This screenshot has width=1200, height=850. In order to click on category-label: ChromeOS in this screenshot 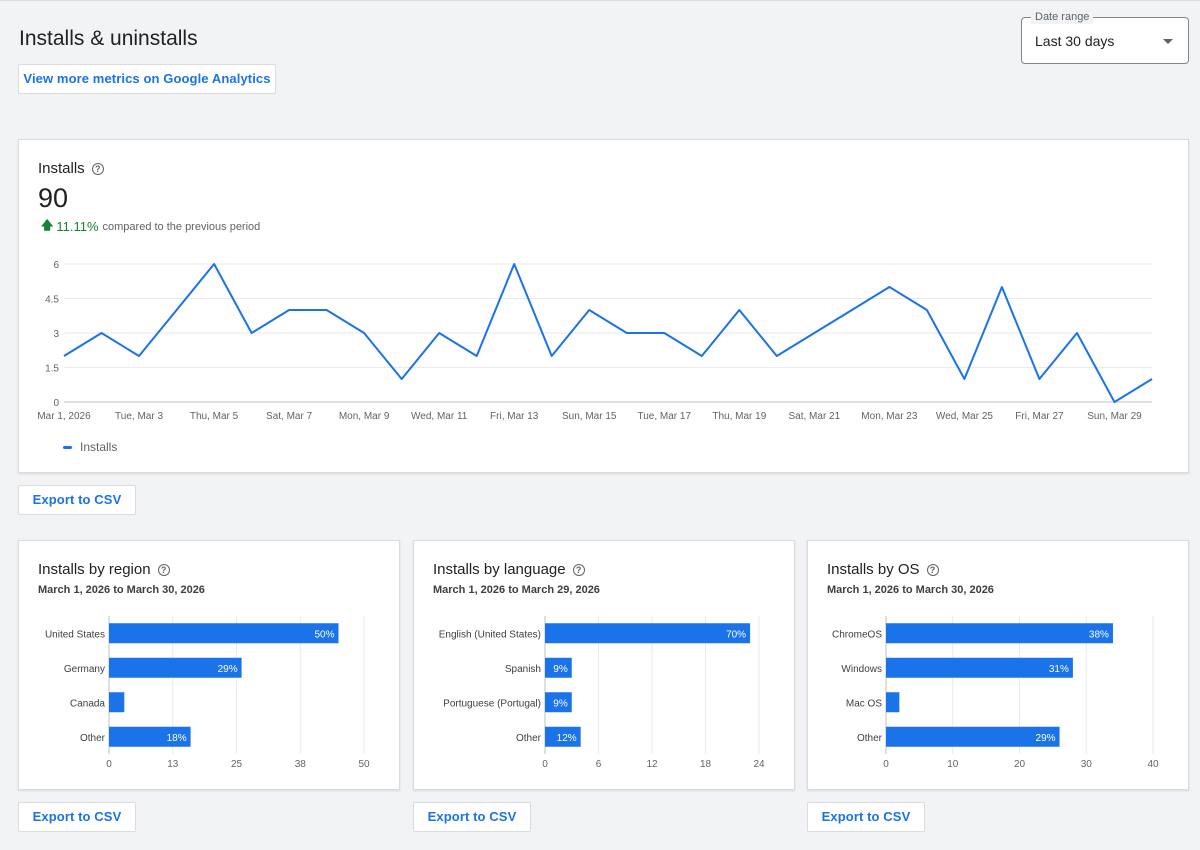, I will do `click(857, 634)`.